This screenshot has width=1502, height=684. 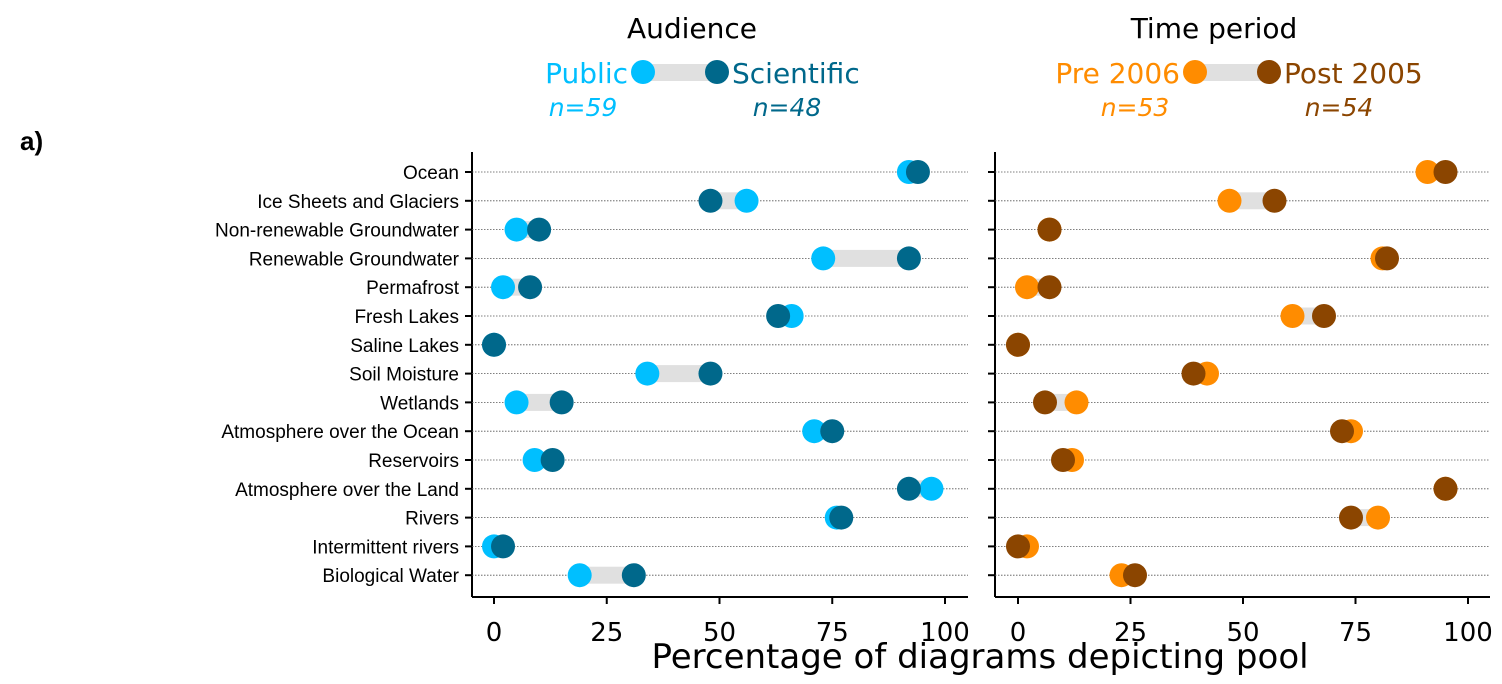 What do you see at coordinates (404, 375) in the screenshot?
I see `category-label: Soil Moisture` at bounding box center [404, 375].